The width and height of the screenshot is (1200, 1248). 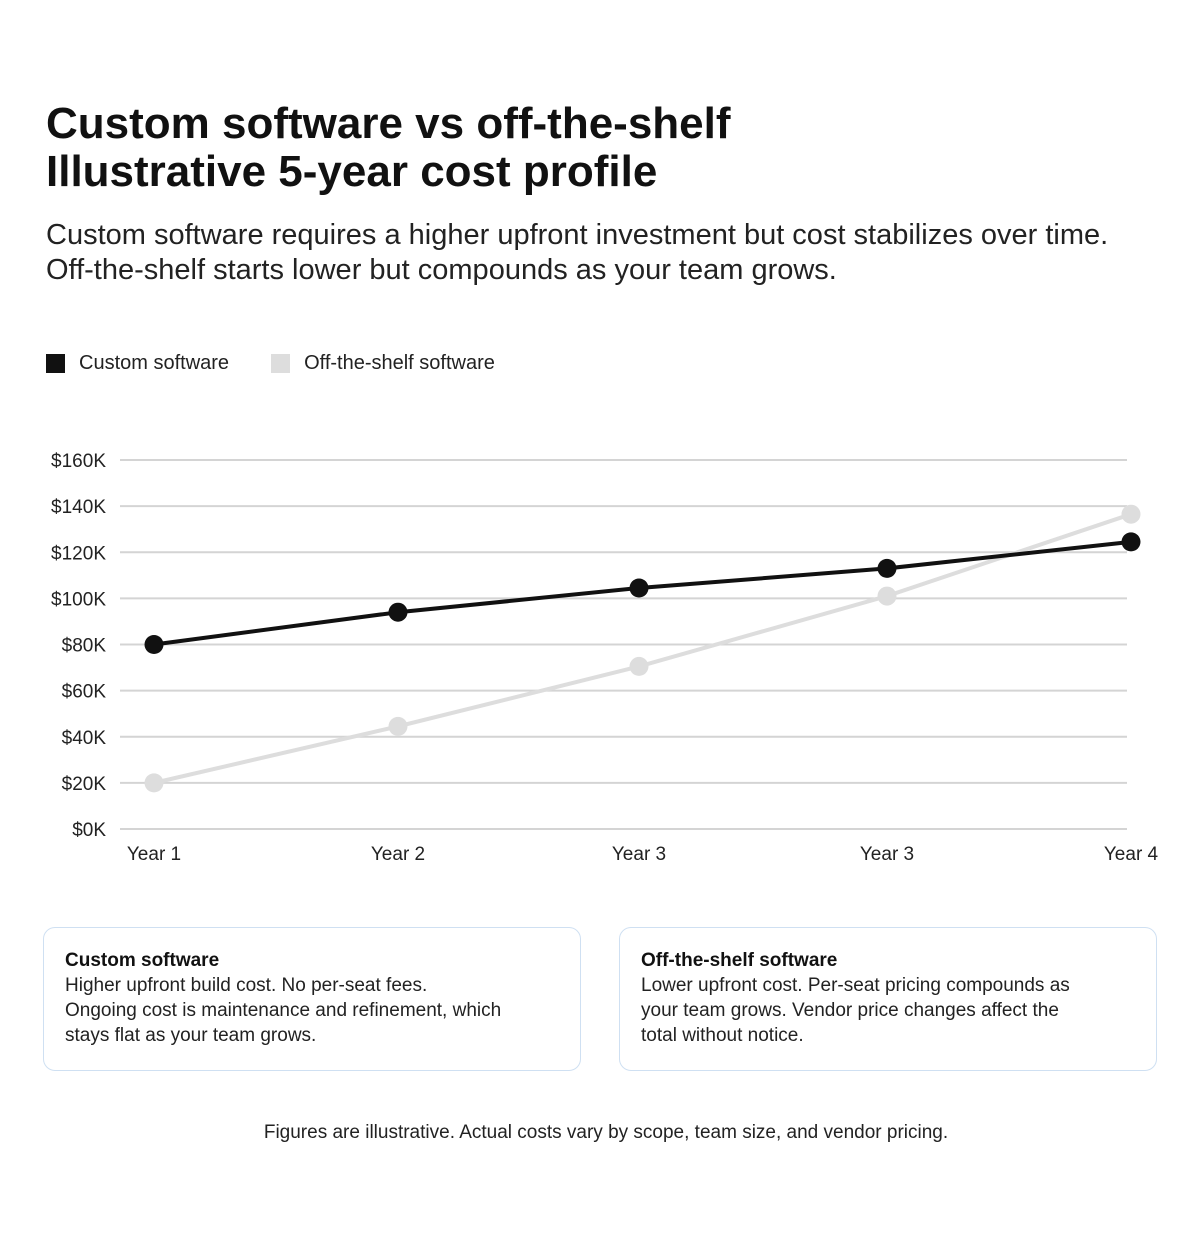 I want to click on legend-item-custom: Custom software, so click(x=137, y=363).